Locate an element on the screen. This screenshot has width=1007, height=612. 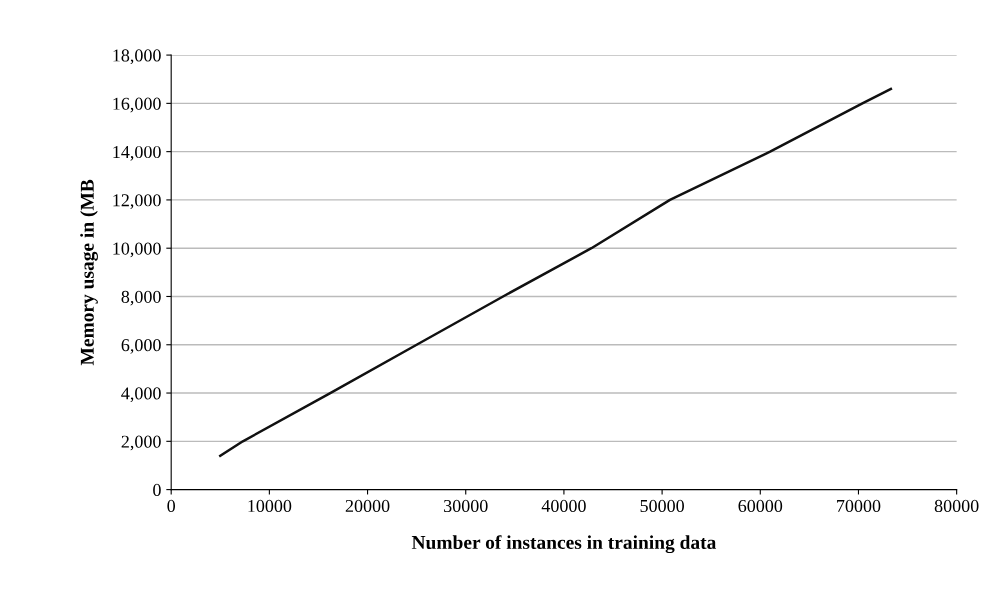
x-tick-label: 70000 is located at coordinates (859, 506).